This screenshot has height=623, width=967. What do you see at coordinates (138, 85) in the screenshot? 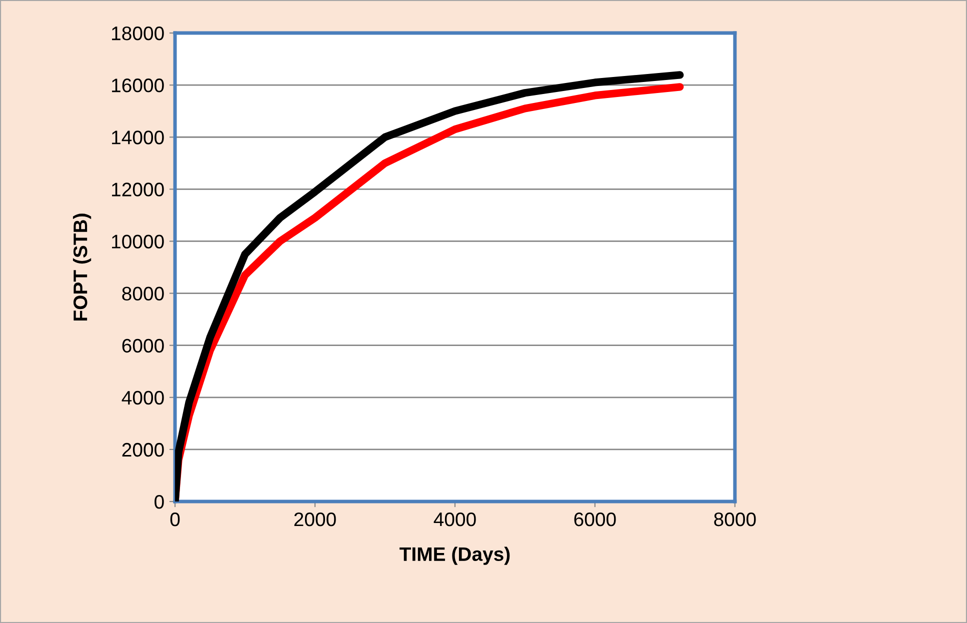
I see `y-tick-label: 16000` at bounding box center [138, 85].